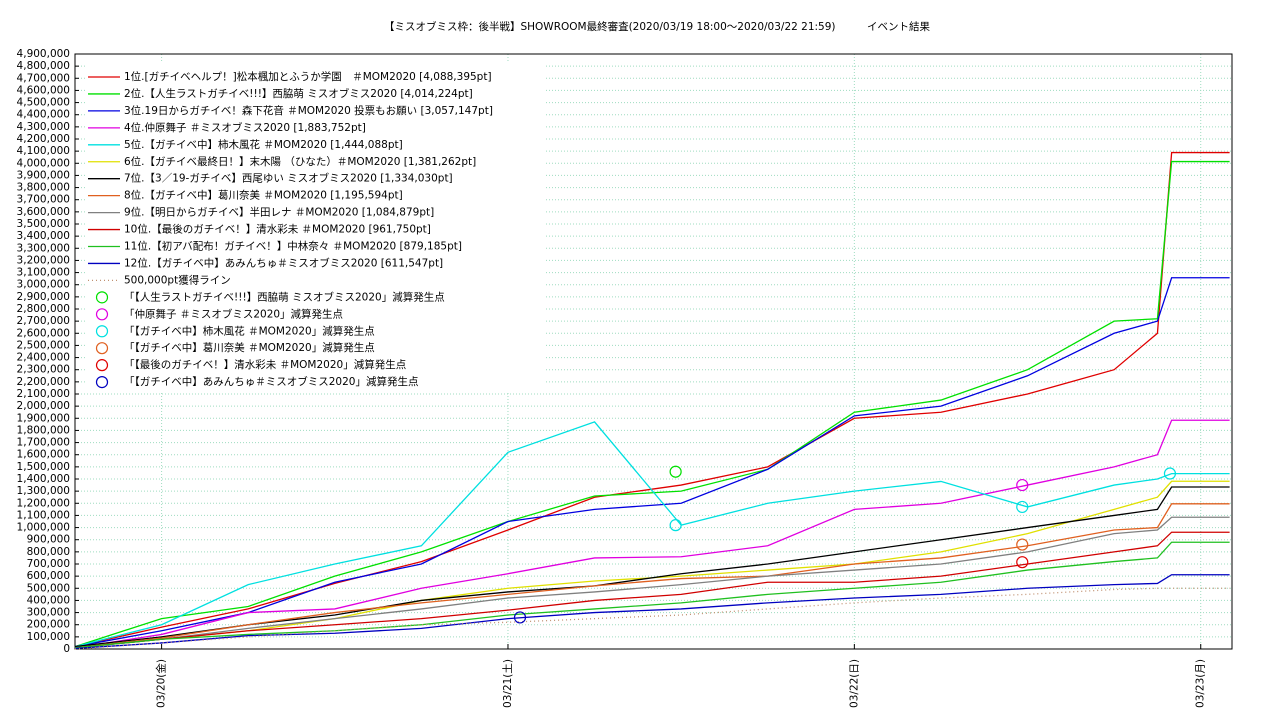 The image size is (1280, 724). I want to click on legend-label: 8位.【ガチイベ中】葛川奈美 ＃MOM2020 [1,195,594pt], so click(263, 195).